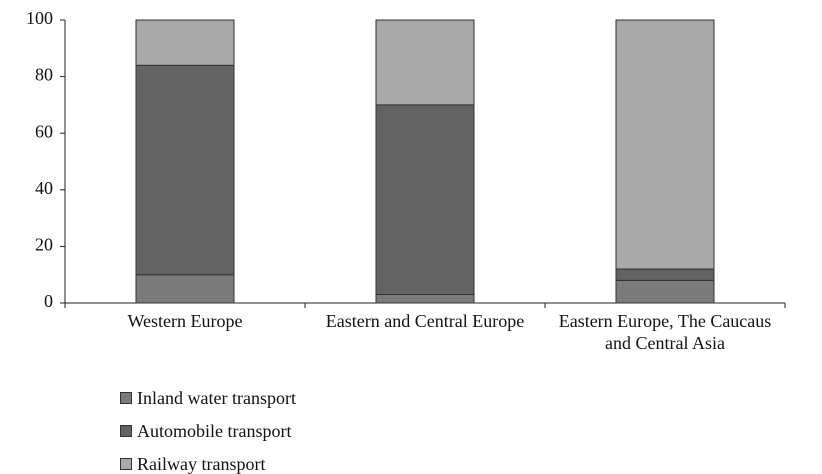 The height and width of the screenshot is (474, 822). What do you see at coordinates (214, 431) in the screenshot?
I see `legend-label: Automobile transport` at bounding box center [214, 431].